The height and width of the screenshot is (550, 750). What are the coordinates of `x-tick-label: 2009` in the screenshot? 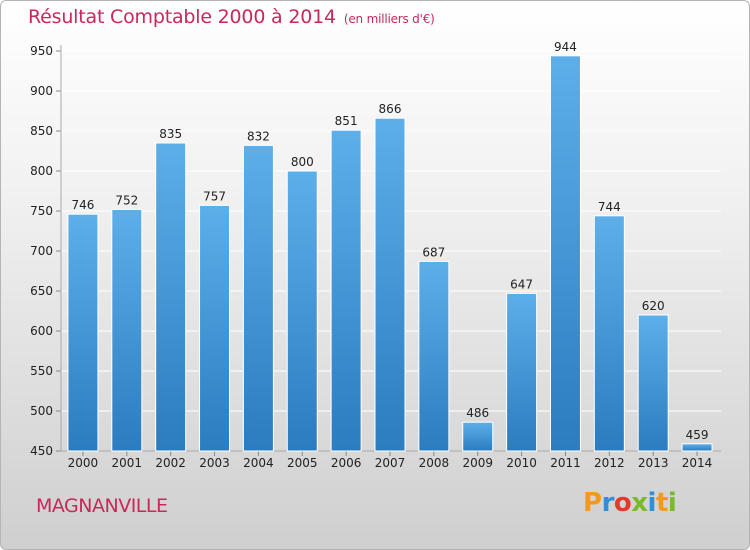 It's located at (477, 463).